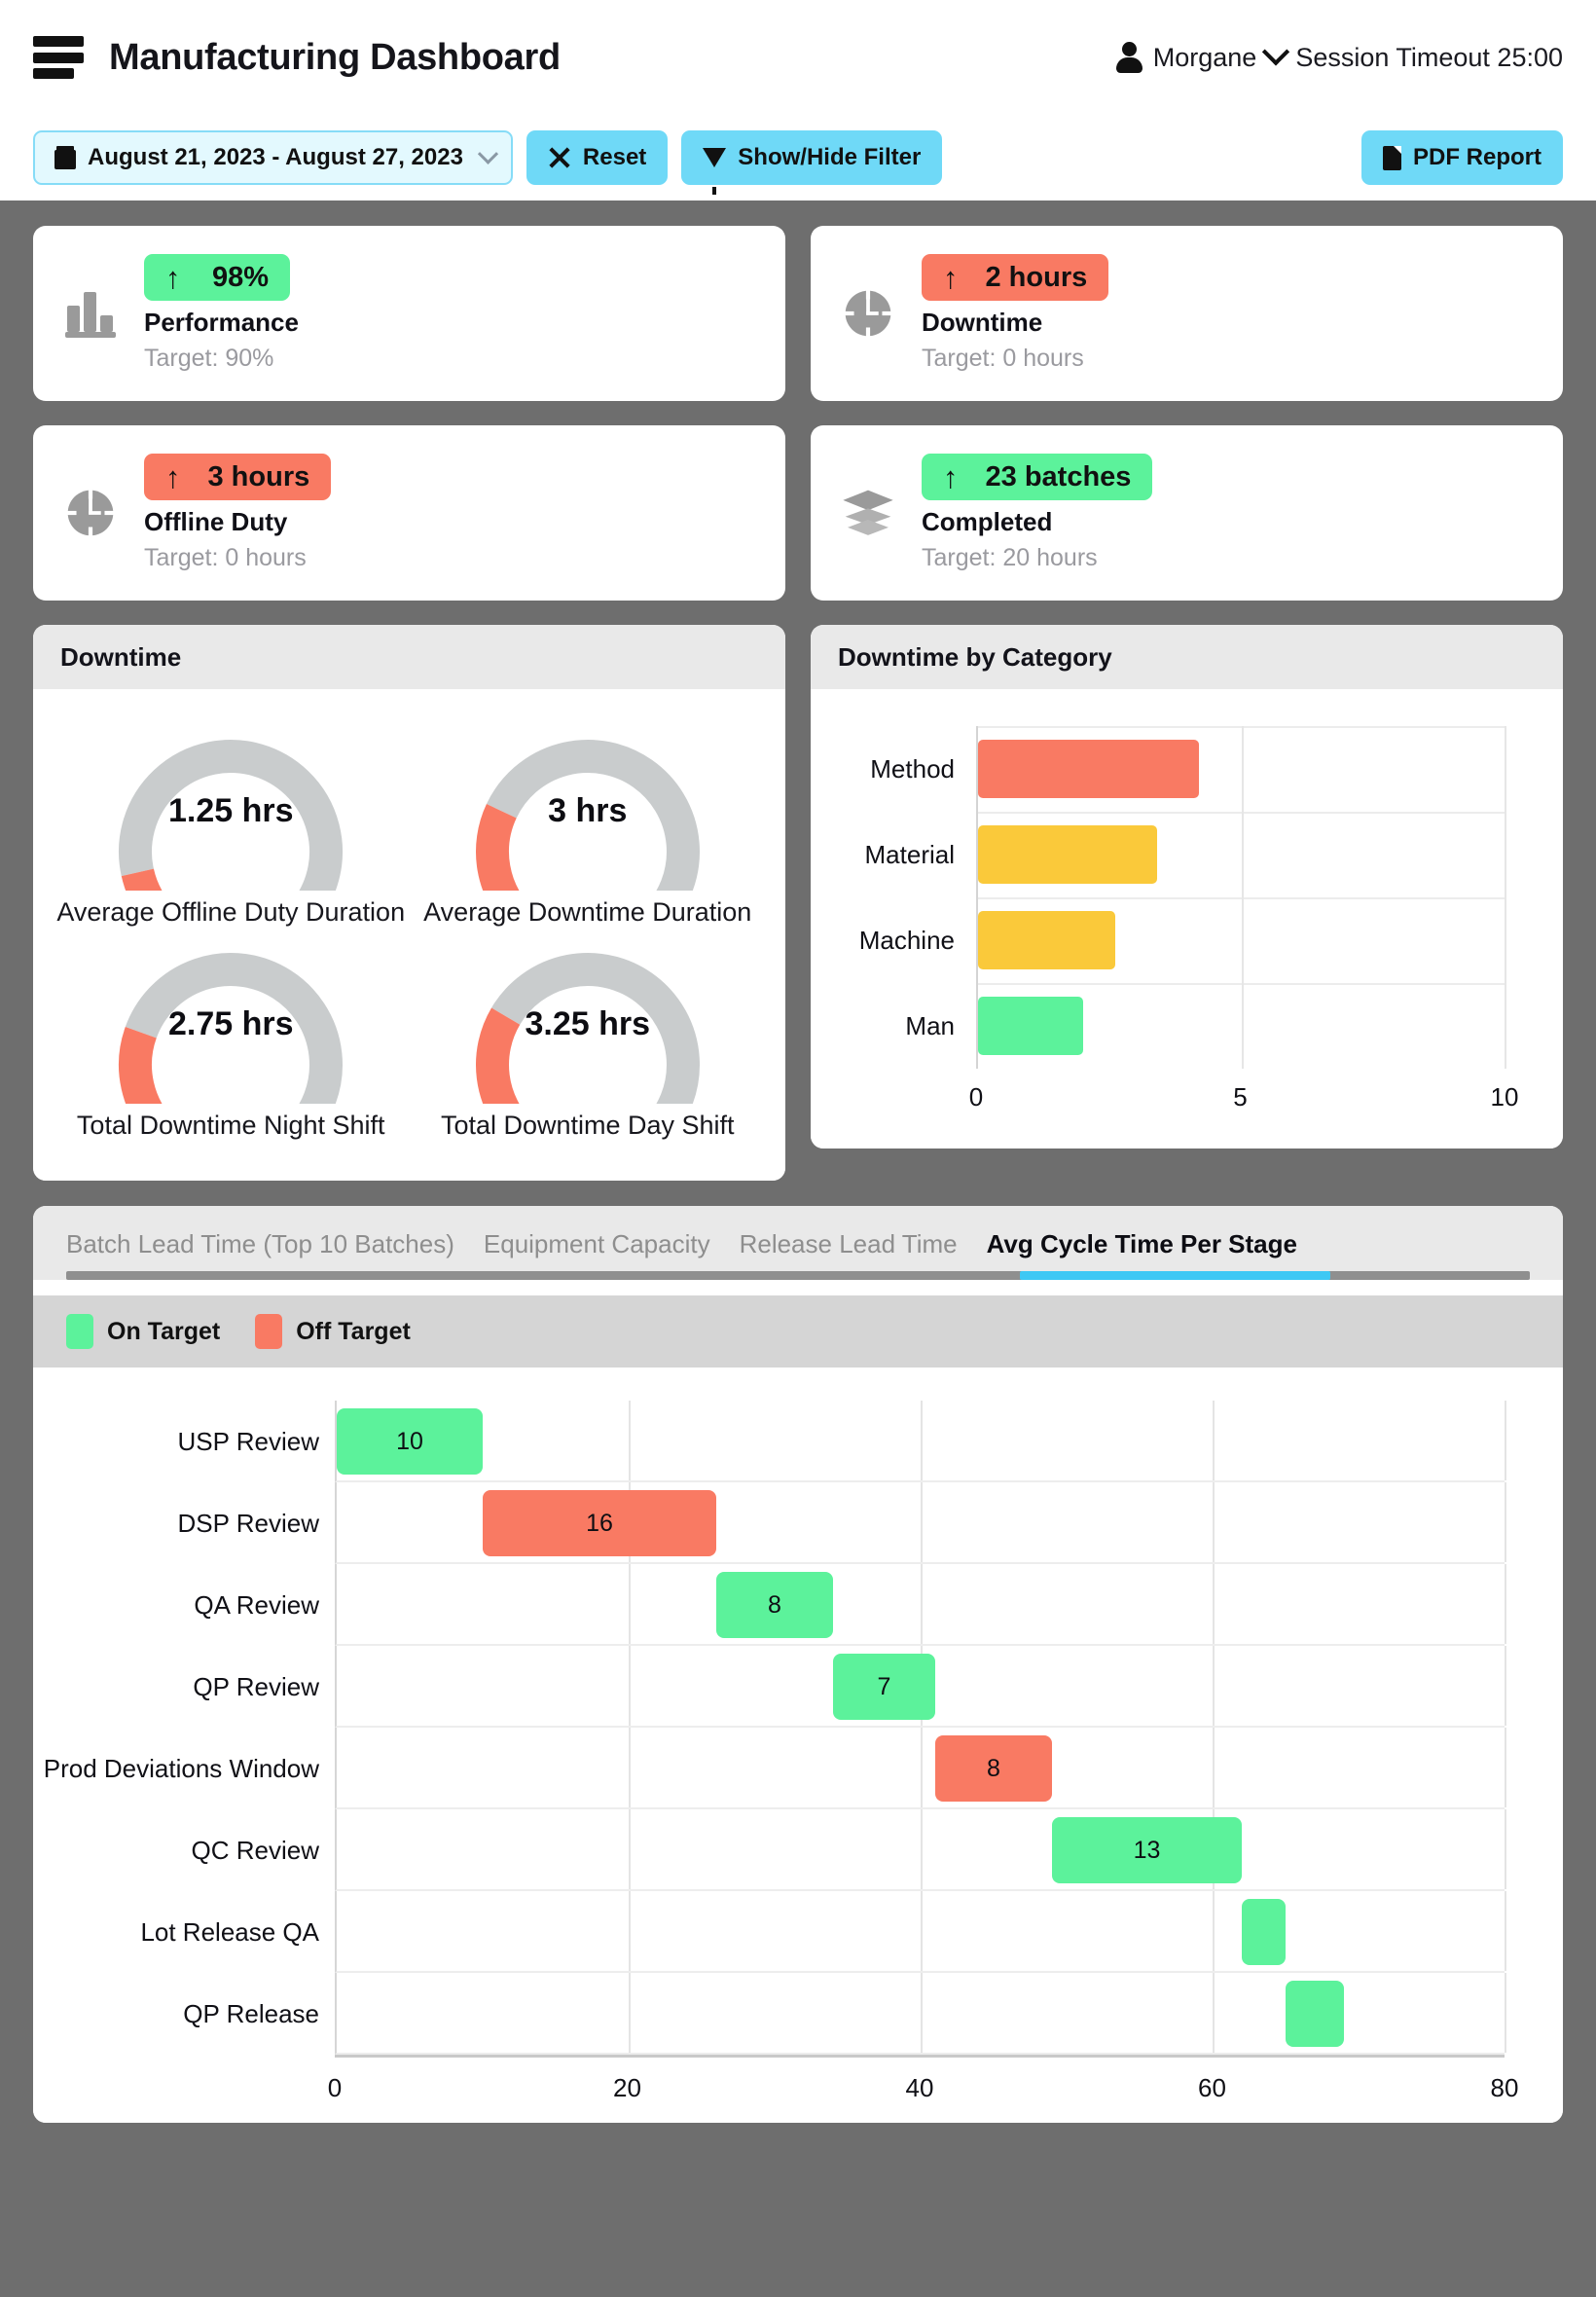 Image resolution: width=1596 pixels, height=2297 pixels. Describe the element at coordinates (248, 1523) in the screenshot. I see `stage-label: DSP Review` at that location.